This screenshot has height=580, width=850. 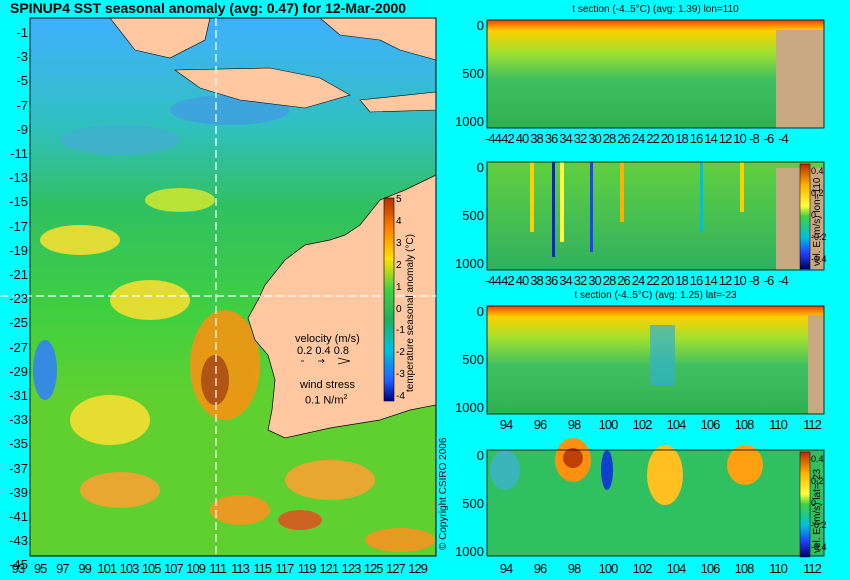 What do you see at coordinates (22, 81) in the screenshot?
I see `lat-tick-label: -5` at bounding box center [22, 81].